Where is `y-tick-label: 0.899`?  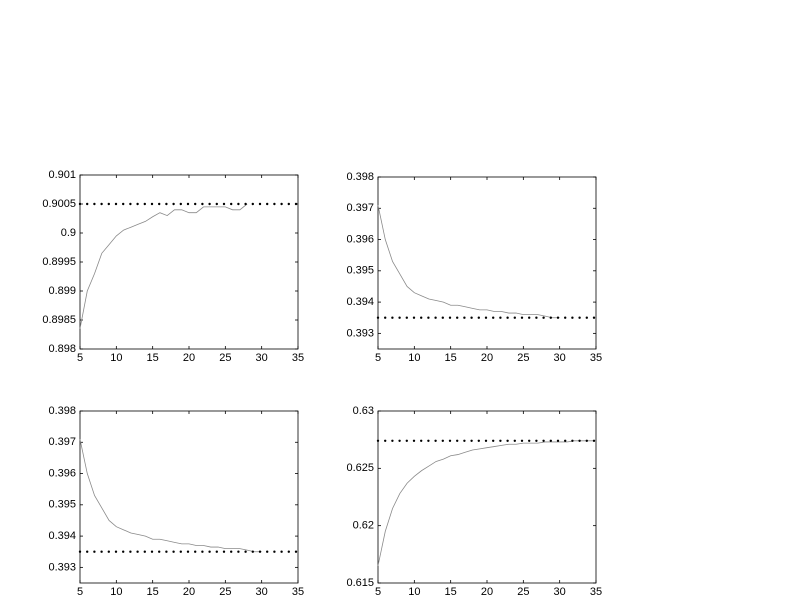 y-tick-label: 0.899 is located at coordinates (62, 291).